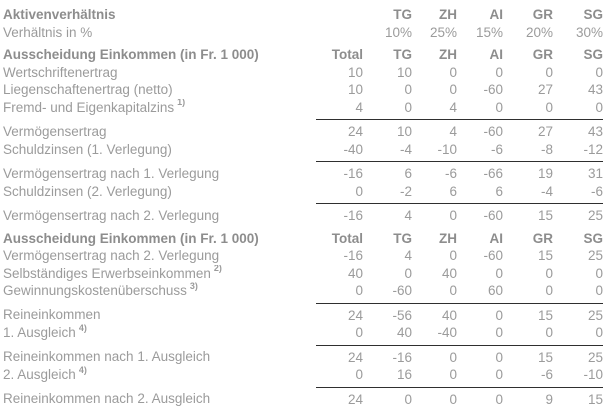 The width and height of the screenshot is (610, 411). What do you see at coordinates (303, 335) in the screenshot?
I see `table-row: 1. Ausgleich 4) 0 40 -40 0 0 0` at bounding box center [303, 335].